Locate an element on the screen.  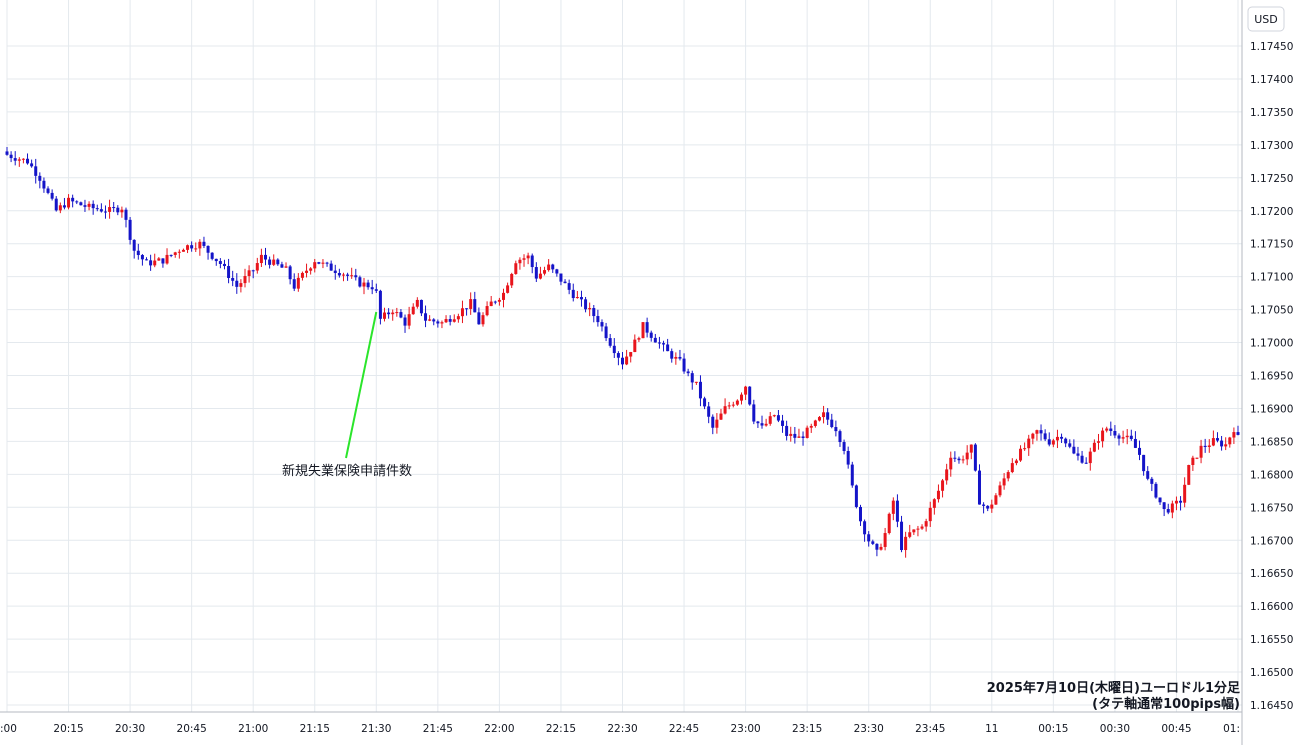
x-tick-label: 00:30 is located at coordinates (1115, 729).